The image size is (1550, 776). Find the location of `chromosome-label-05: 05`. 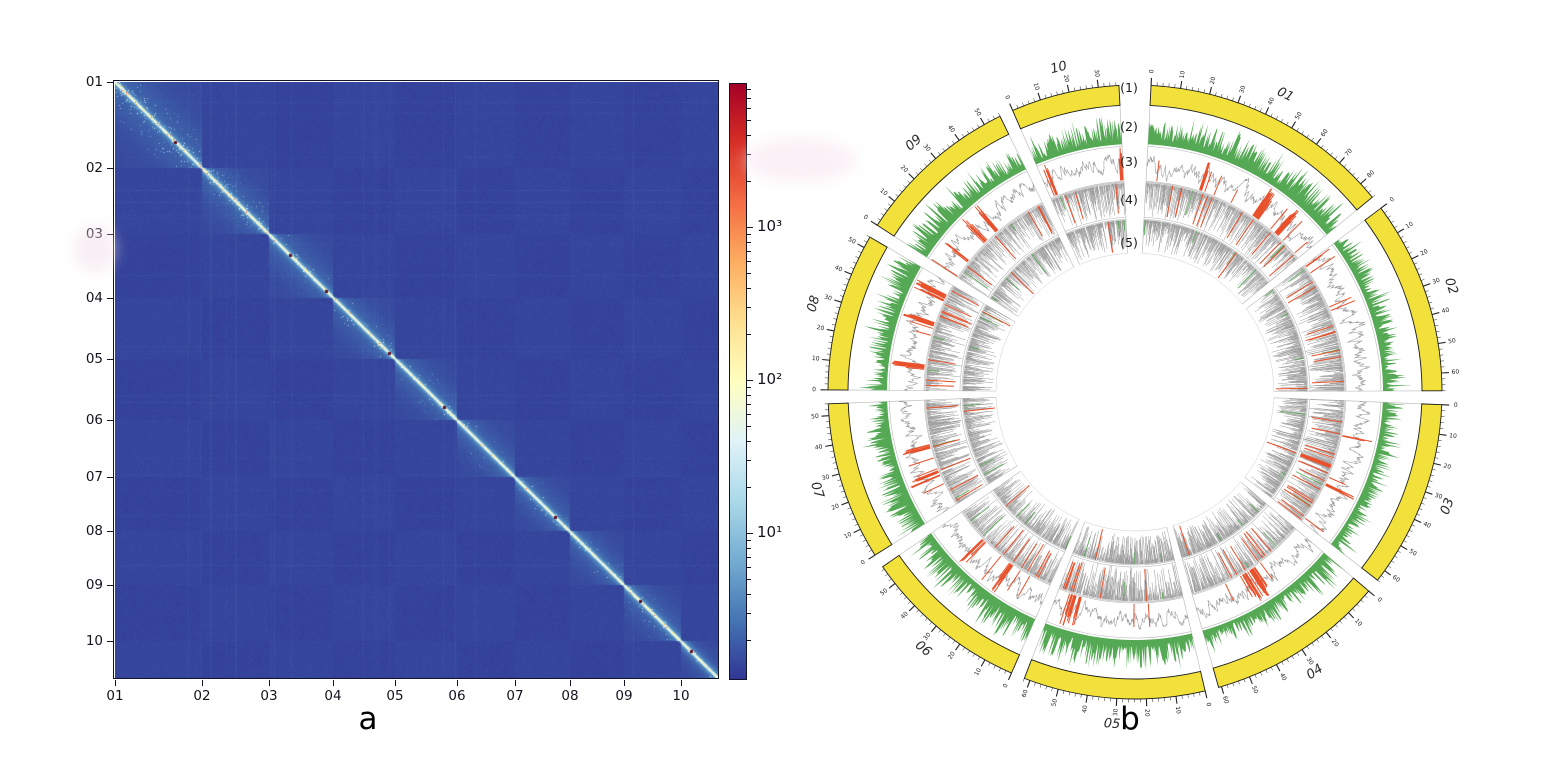

chromosome-label-05: 05 is located at coordinates (1112, 724).